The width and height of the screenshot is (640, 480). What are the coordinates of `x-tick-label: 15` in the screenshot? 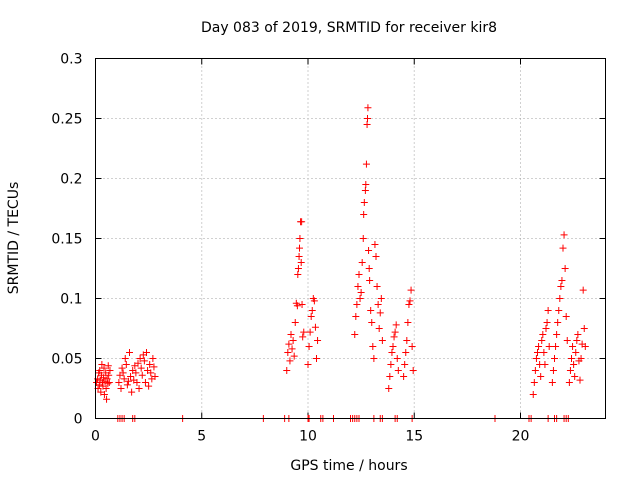 It's located at (414, 437).